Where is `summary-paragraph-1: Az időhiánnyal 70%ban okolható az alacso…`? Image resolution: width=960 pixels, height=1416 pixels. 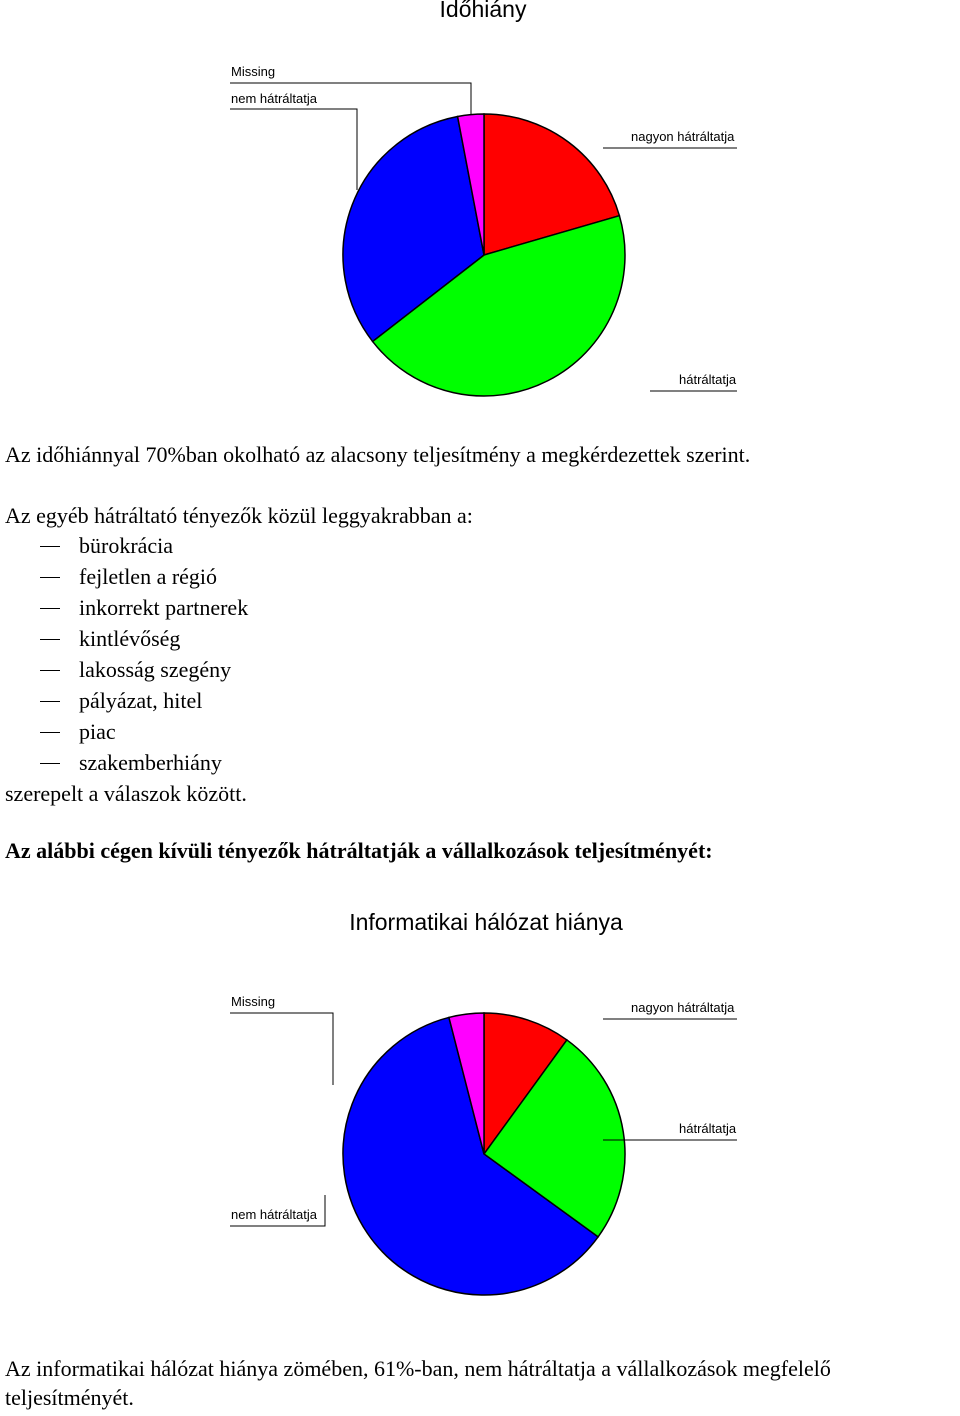 summary-paragraph-1: Az időhiánnyal 70%ban okolható az alacso… is located at coordinates (378, 454).